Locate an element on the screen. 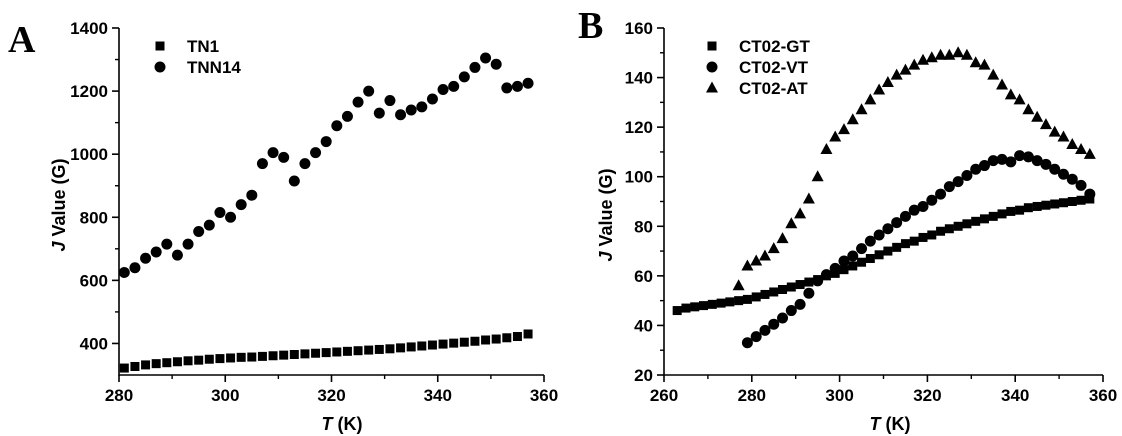 The image size is (1122, 436). series-ct02-vt is located at coordinates (918, 249).